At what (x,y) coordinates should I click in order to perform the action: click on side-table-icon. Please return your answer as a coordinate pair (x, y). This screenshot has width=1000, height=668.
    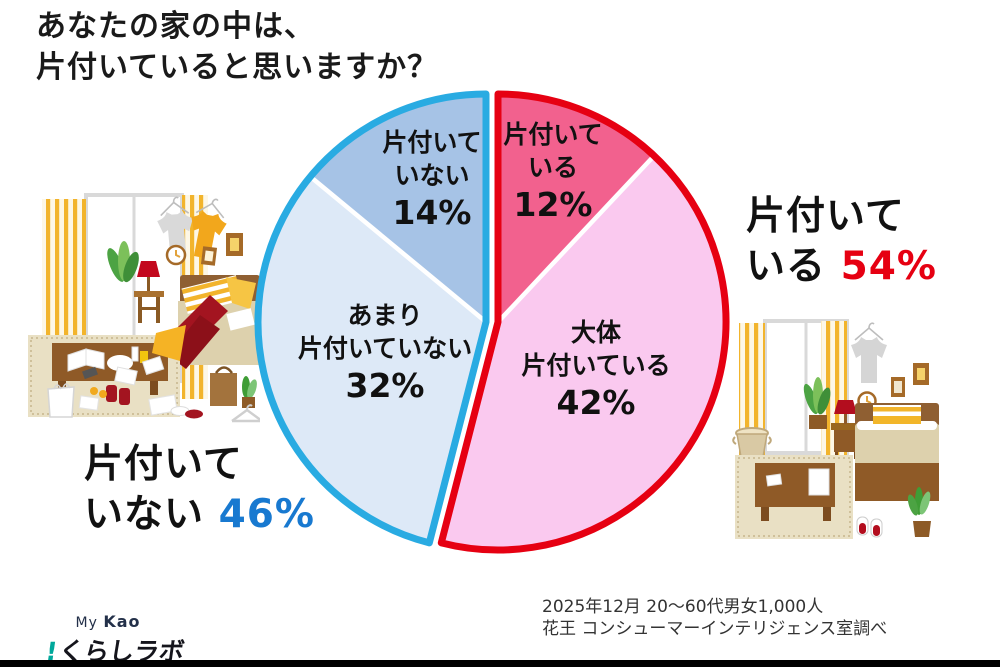
    Looking at the image, I should click on (149, 307).